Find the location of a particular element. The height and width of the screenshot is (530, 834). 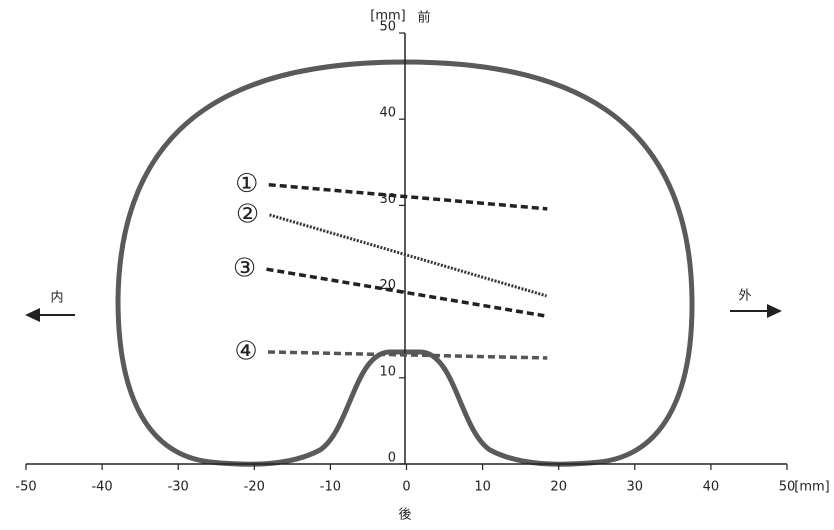

x-tick-label: -40 is located at coordinates (101, 487).